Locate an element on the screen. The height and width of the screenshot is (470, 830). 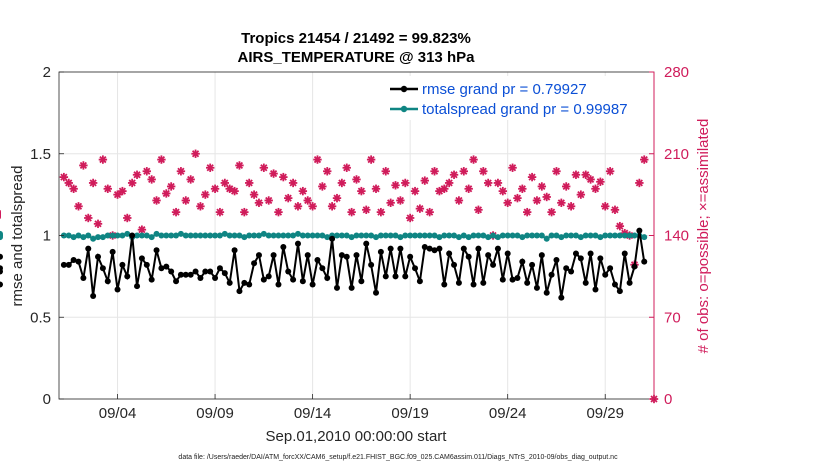
y-tick-label: 0 is located at coordinates (47, 399).